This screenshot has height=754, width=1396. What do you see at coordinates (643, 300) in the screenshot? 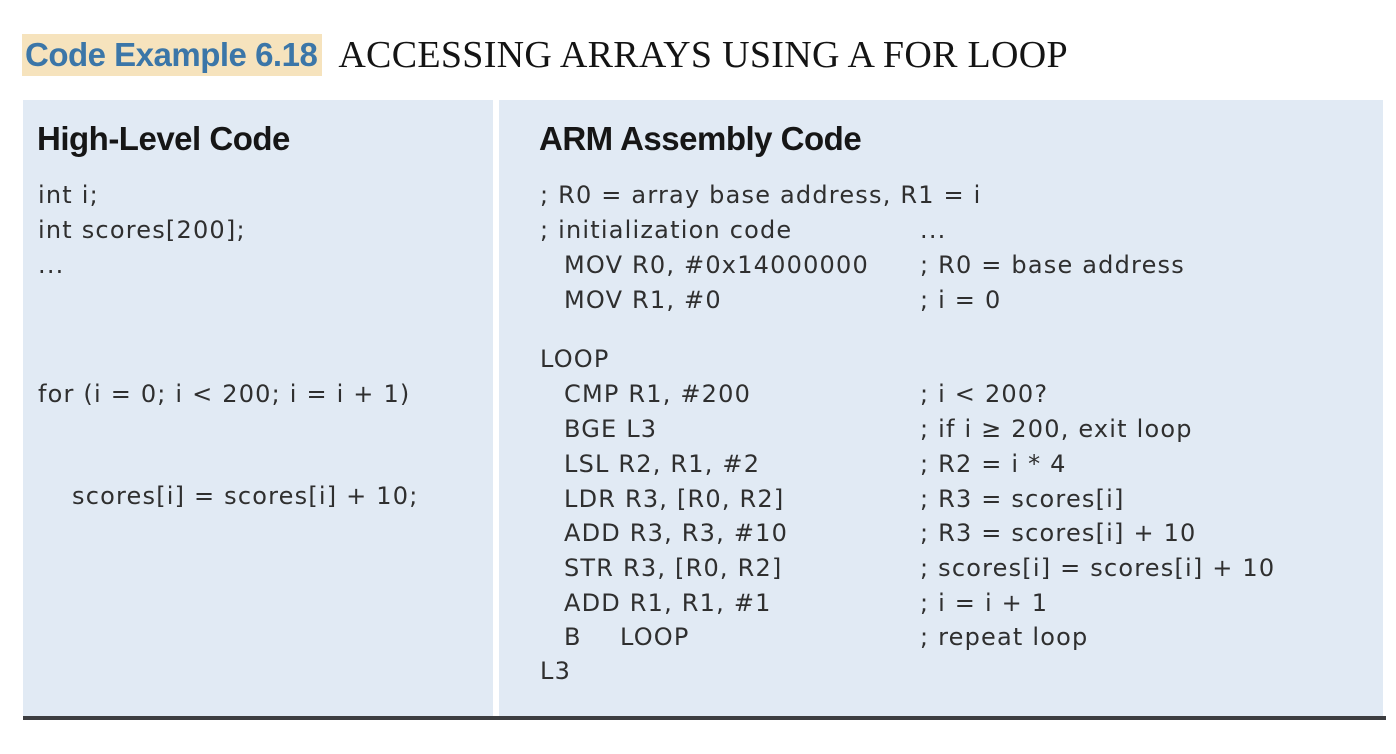
I see `asm-instruction: MOV R1, #0` at bounding box center [643, 300].